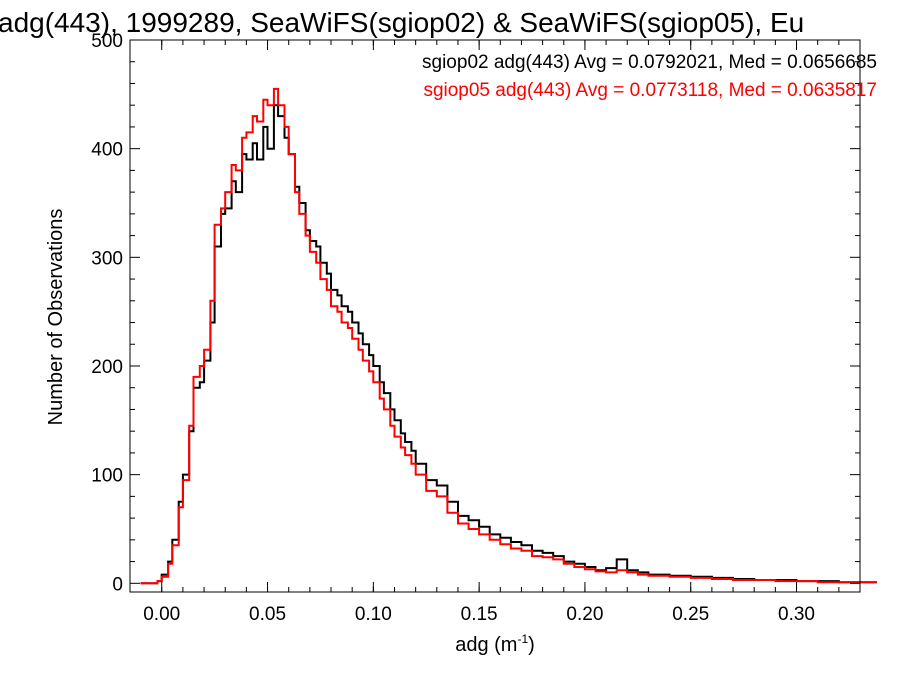 The height and width of the screenshot is (675, 900). What do you see at coordinates (161, 614) in the screenshot?
I see `x-tick-label: 0.00` at bounding box center [161, 614].